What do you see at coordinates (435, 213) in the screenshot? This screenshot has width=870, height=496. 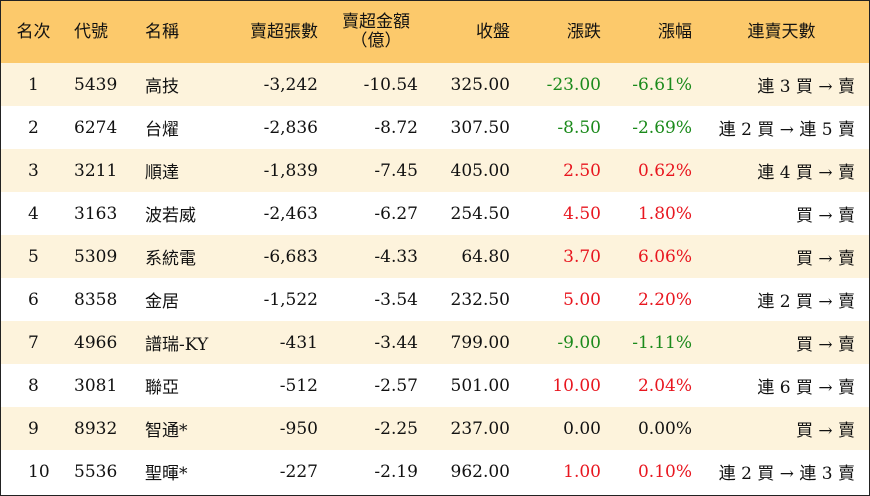 I see `table-row: 4 3163 波若威 -2,463 -6.27 254.50 4.50 1.80% 買 → 賣` at bounding box center [435, 213].